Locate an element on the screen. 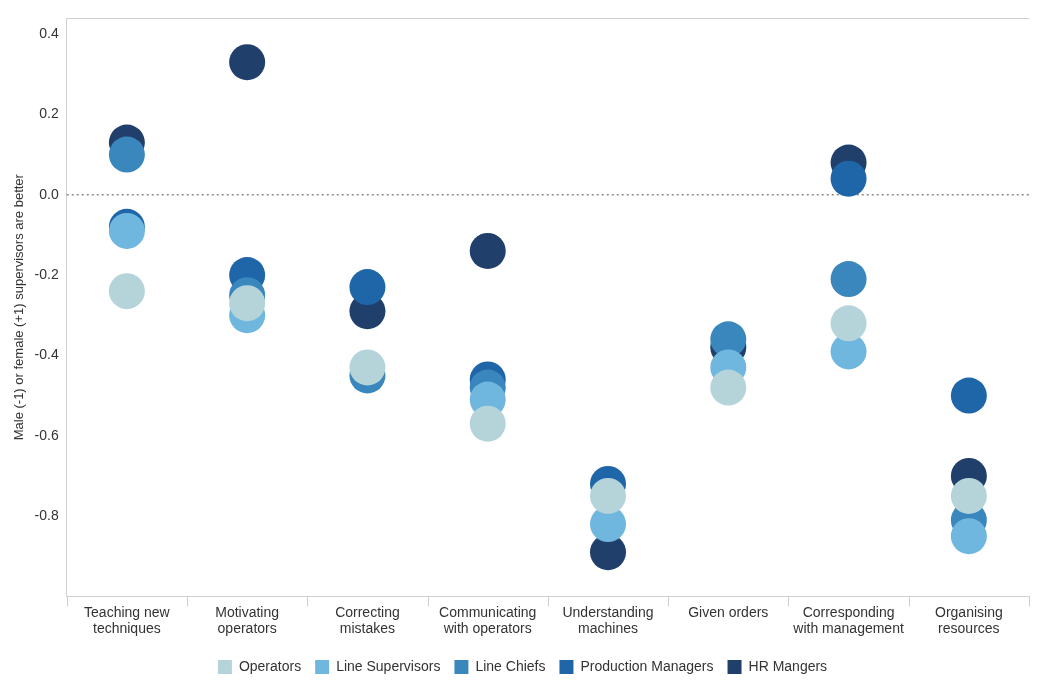  x-tick-label: Corresponding with management is located at coordinates (848, 620).